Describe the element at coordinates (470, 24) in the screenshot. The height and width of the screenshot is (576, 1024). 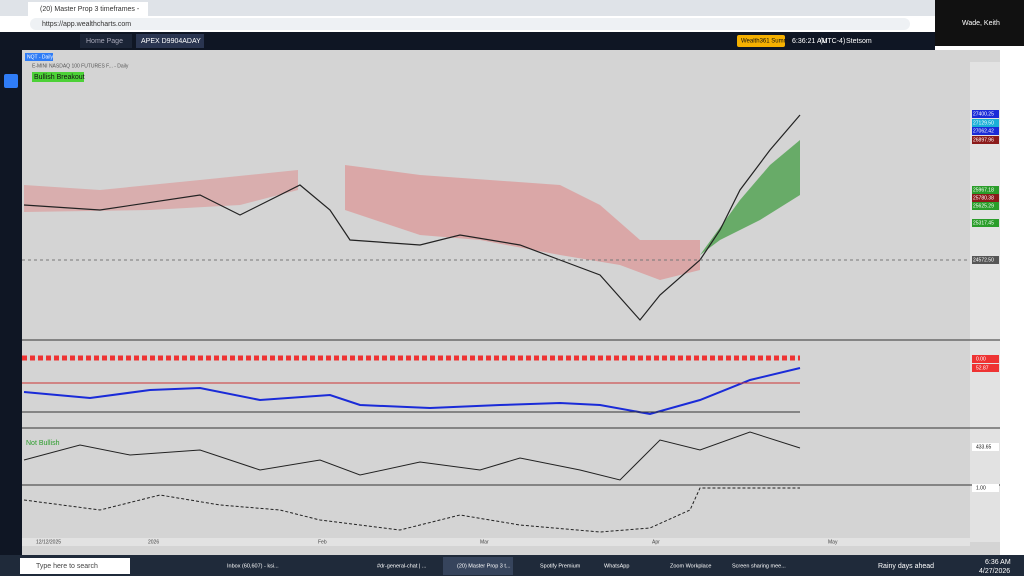
I see `address-bar` at that location.